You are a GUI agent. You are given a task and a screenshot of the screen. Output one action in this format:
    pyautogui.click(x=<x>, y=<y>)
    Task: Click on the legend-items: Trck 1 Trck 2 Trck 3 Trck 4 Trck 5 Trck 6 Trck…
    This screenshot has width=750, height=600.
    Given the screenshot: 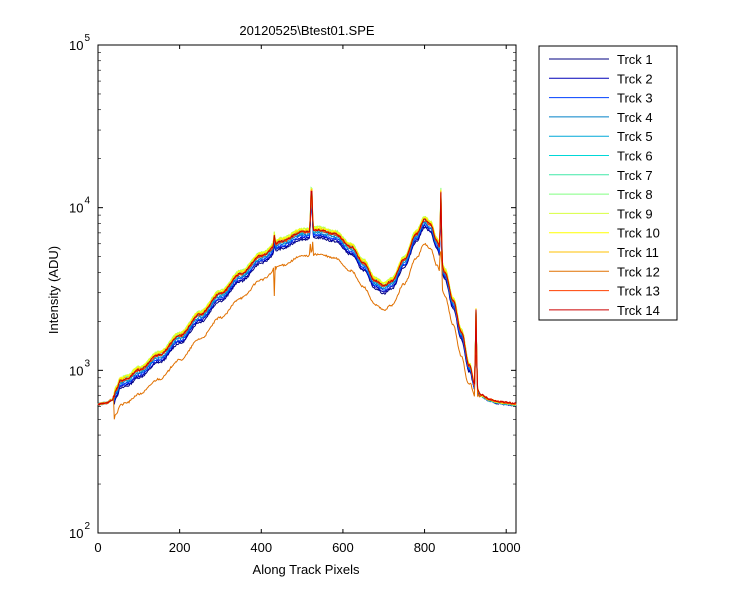 What is the action you would take?
    pyautogui.click(x=604, y=185)
    